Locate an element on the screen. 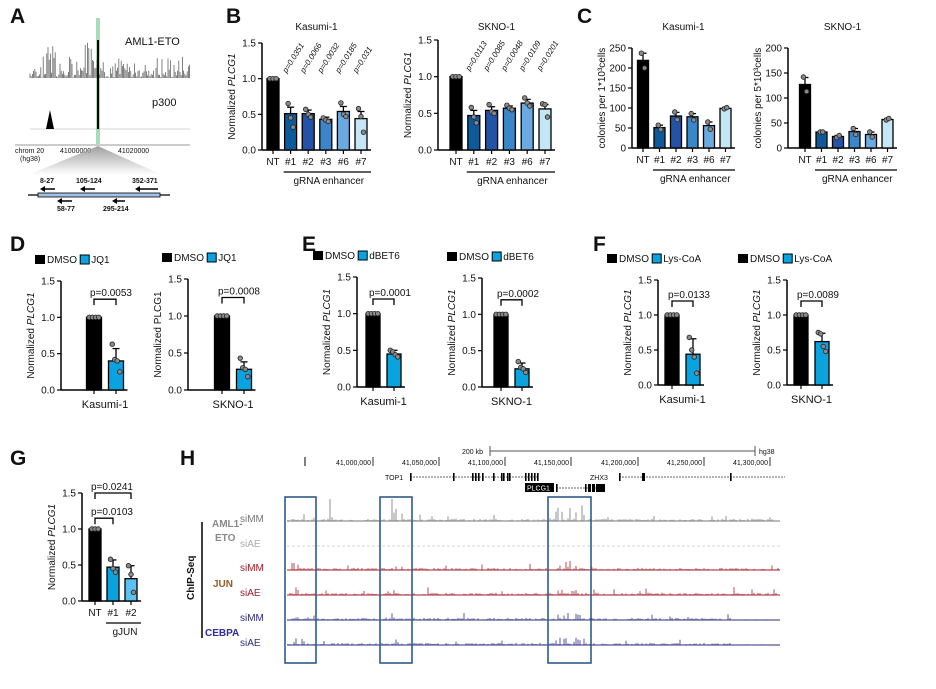 The width and height of the screenshot is (936, 689). assembly-label: hg38 is located at coordinates (767, 452).